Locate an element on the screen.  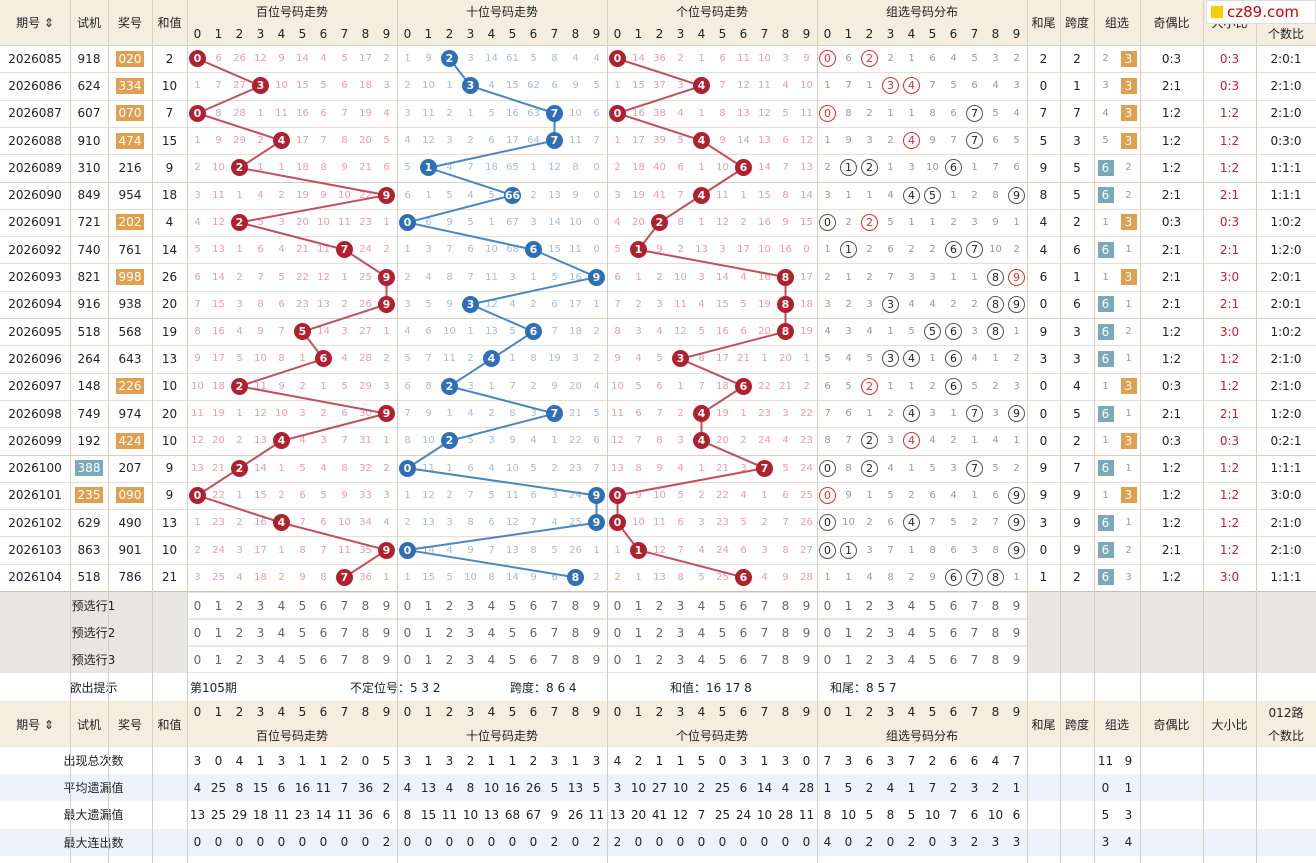
period-header: 期号 ⇕ is located at coordinates (35, 22).